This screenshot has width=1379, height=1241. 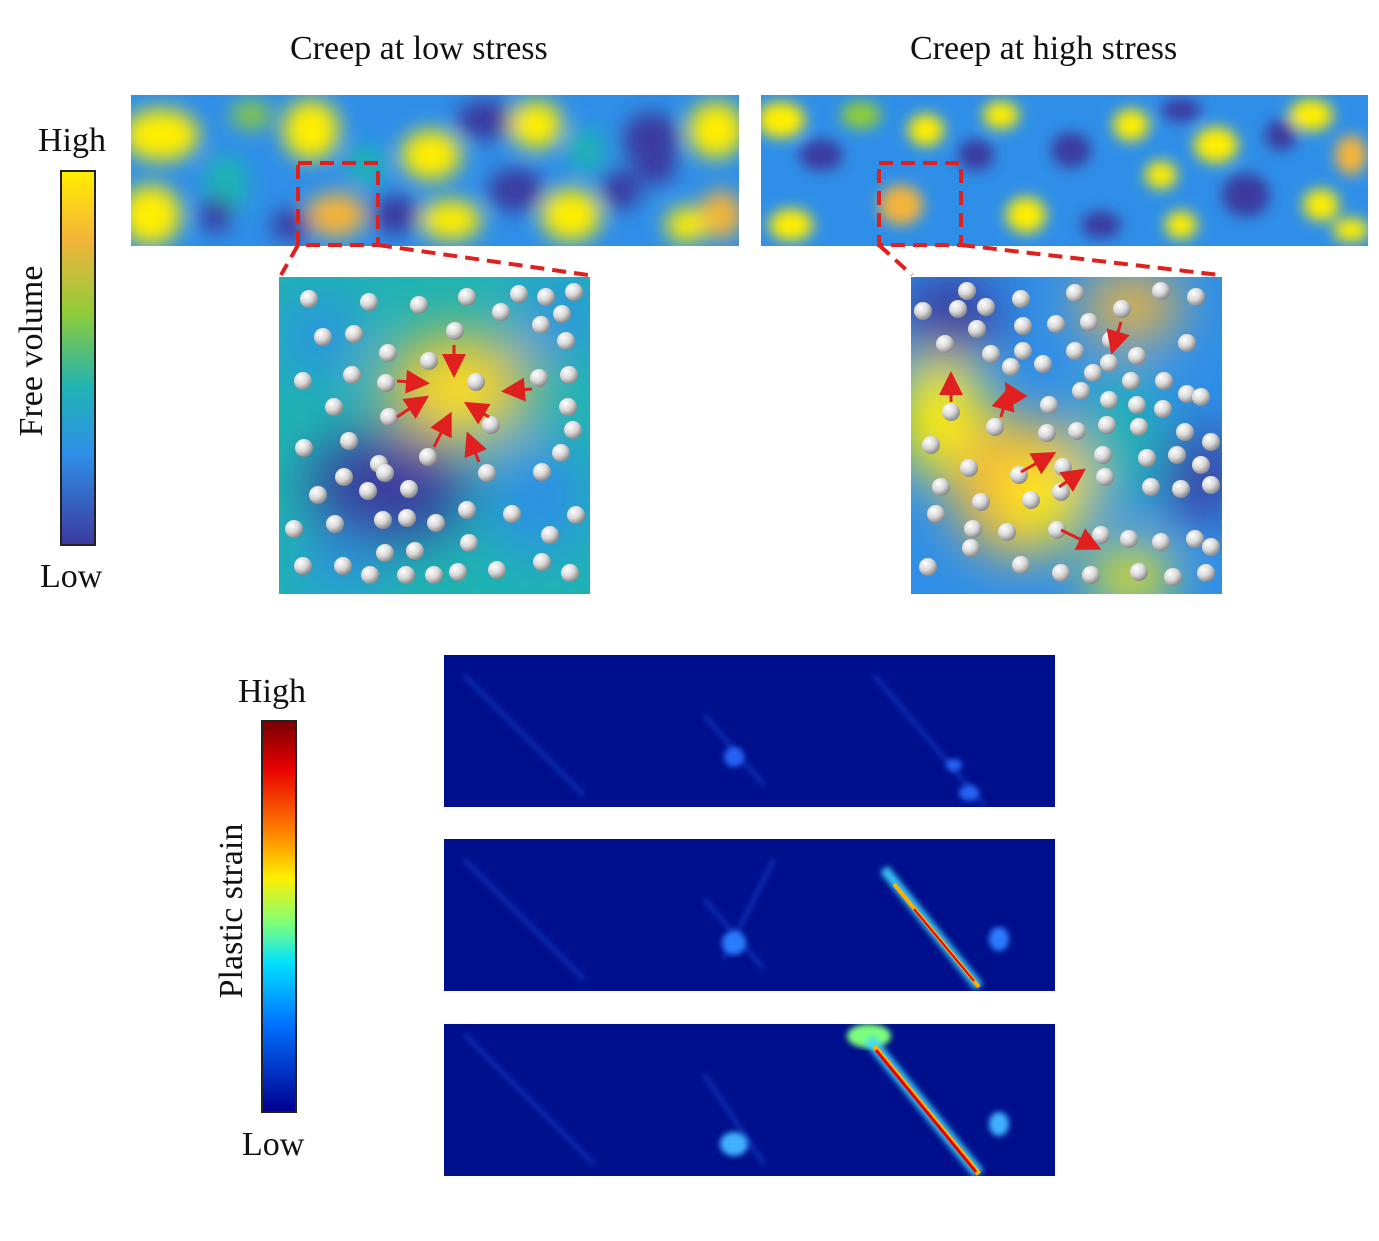 I want to click on high-stress-zoom-line-left, so click(x=895, y=260).